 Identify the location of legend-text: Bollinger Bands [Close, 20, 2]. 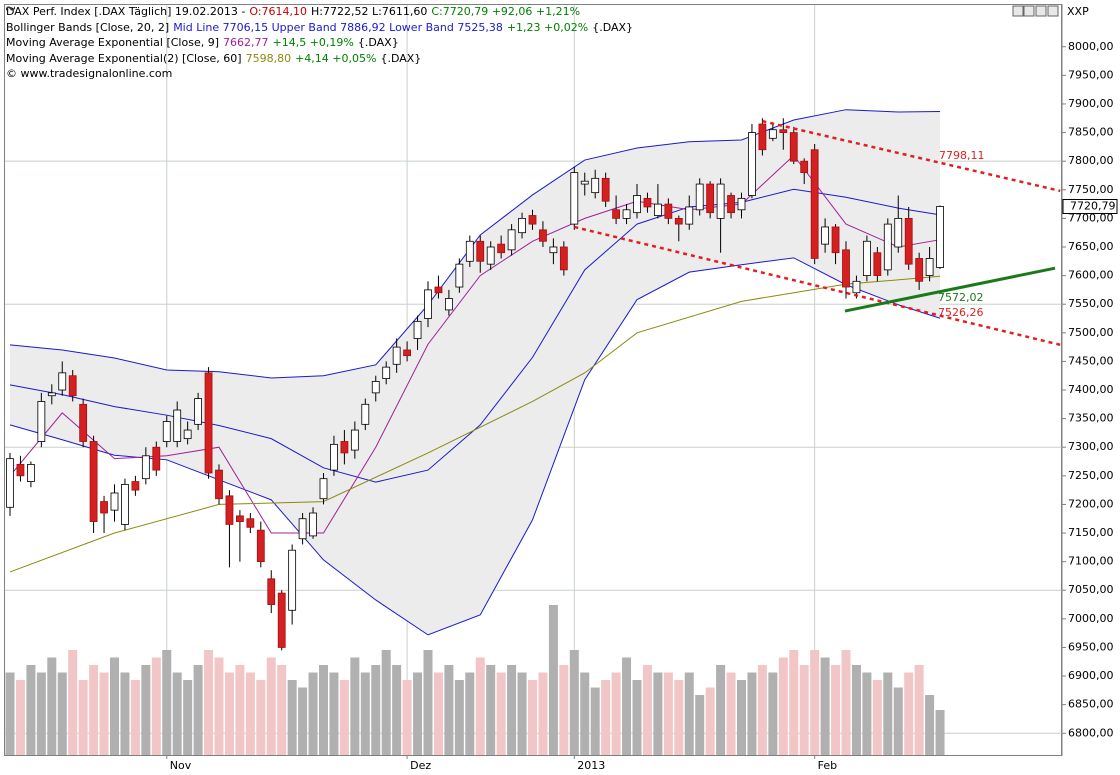
(88, 27).